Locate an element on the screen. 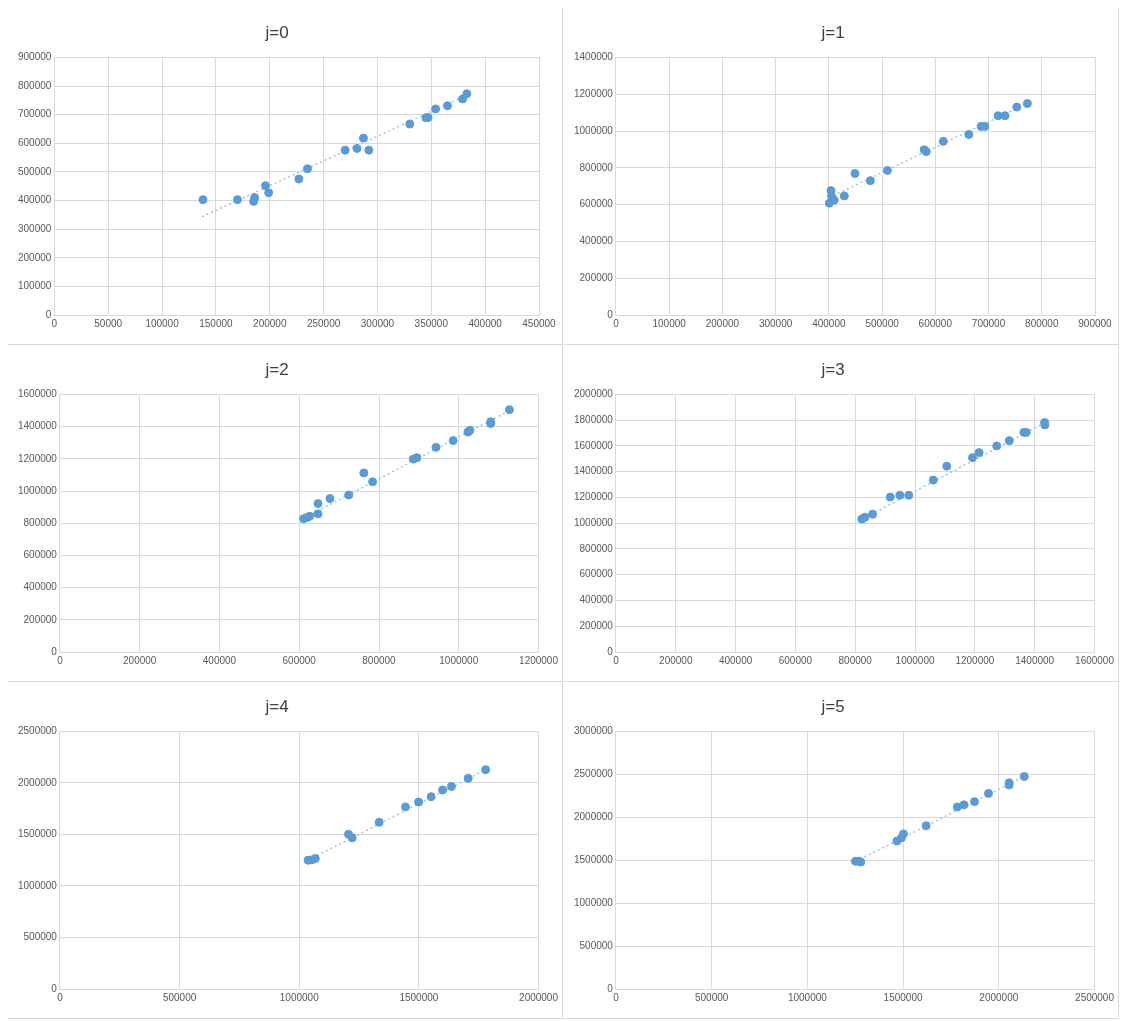  x-tick-label: 700000 is located at coordinates (988, 323).